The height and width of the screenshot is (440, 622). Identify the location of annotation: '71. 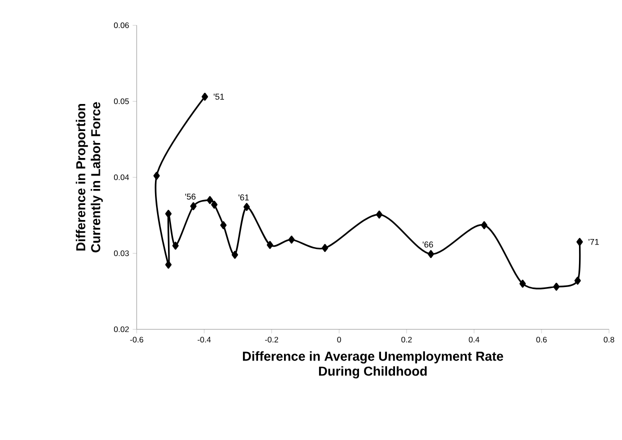
(593, 241).